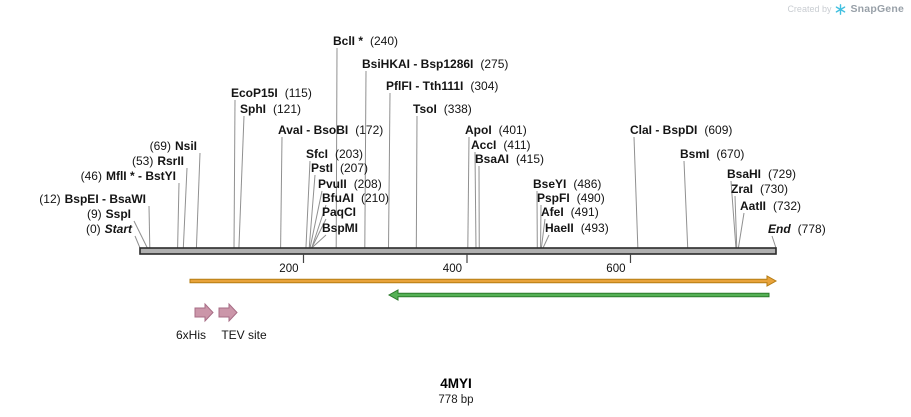 This screenshot has width=911, height=417. I want to click on enzyme-label: BsaHI (729), so click(761, 174).